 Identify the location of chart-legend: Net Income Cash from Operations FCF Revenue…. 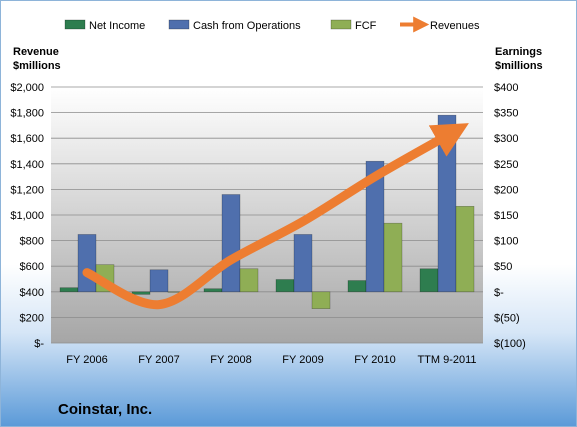
(272, 24).